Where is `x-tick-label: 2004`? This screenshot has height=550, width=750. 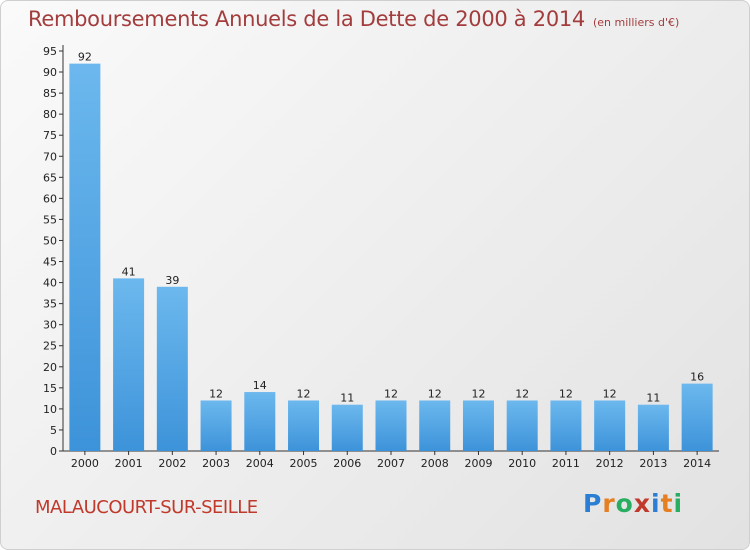 x-tick-label: 2004 is located at coordinates (260, 463).